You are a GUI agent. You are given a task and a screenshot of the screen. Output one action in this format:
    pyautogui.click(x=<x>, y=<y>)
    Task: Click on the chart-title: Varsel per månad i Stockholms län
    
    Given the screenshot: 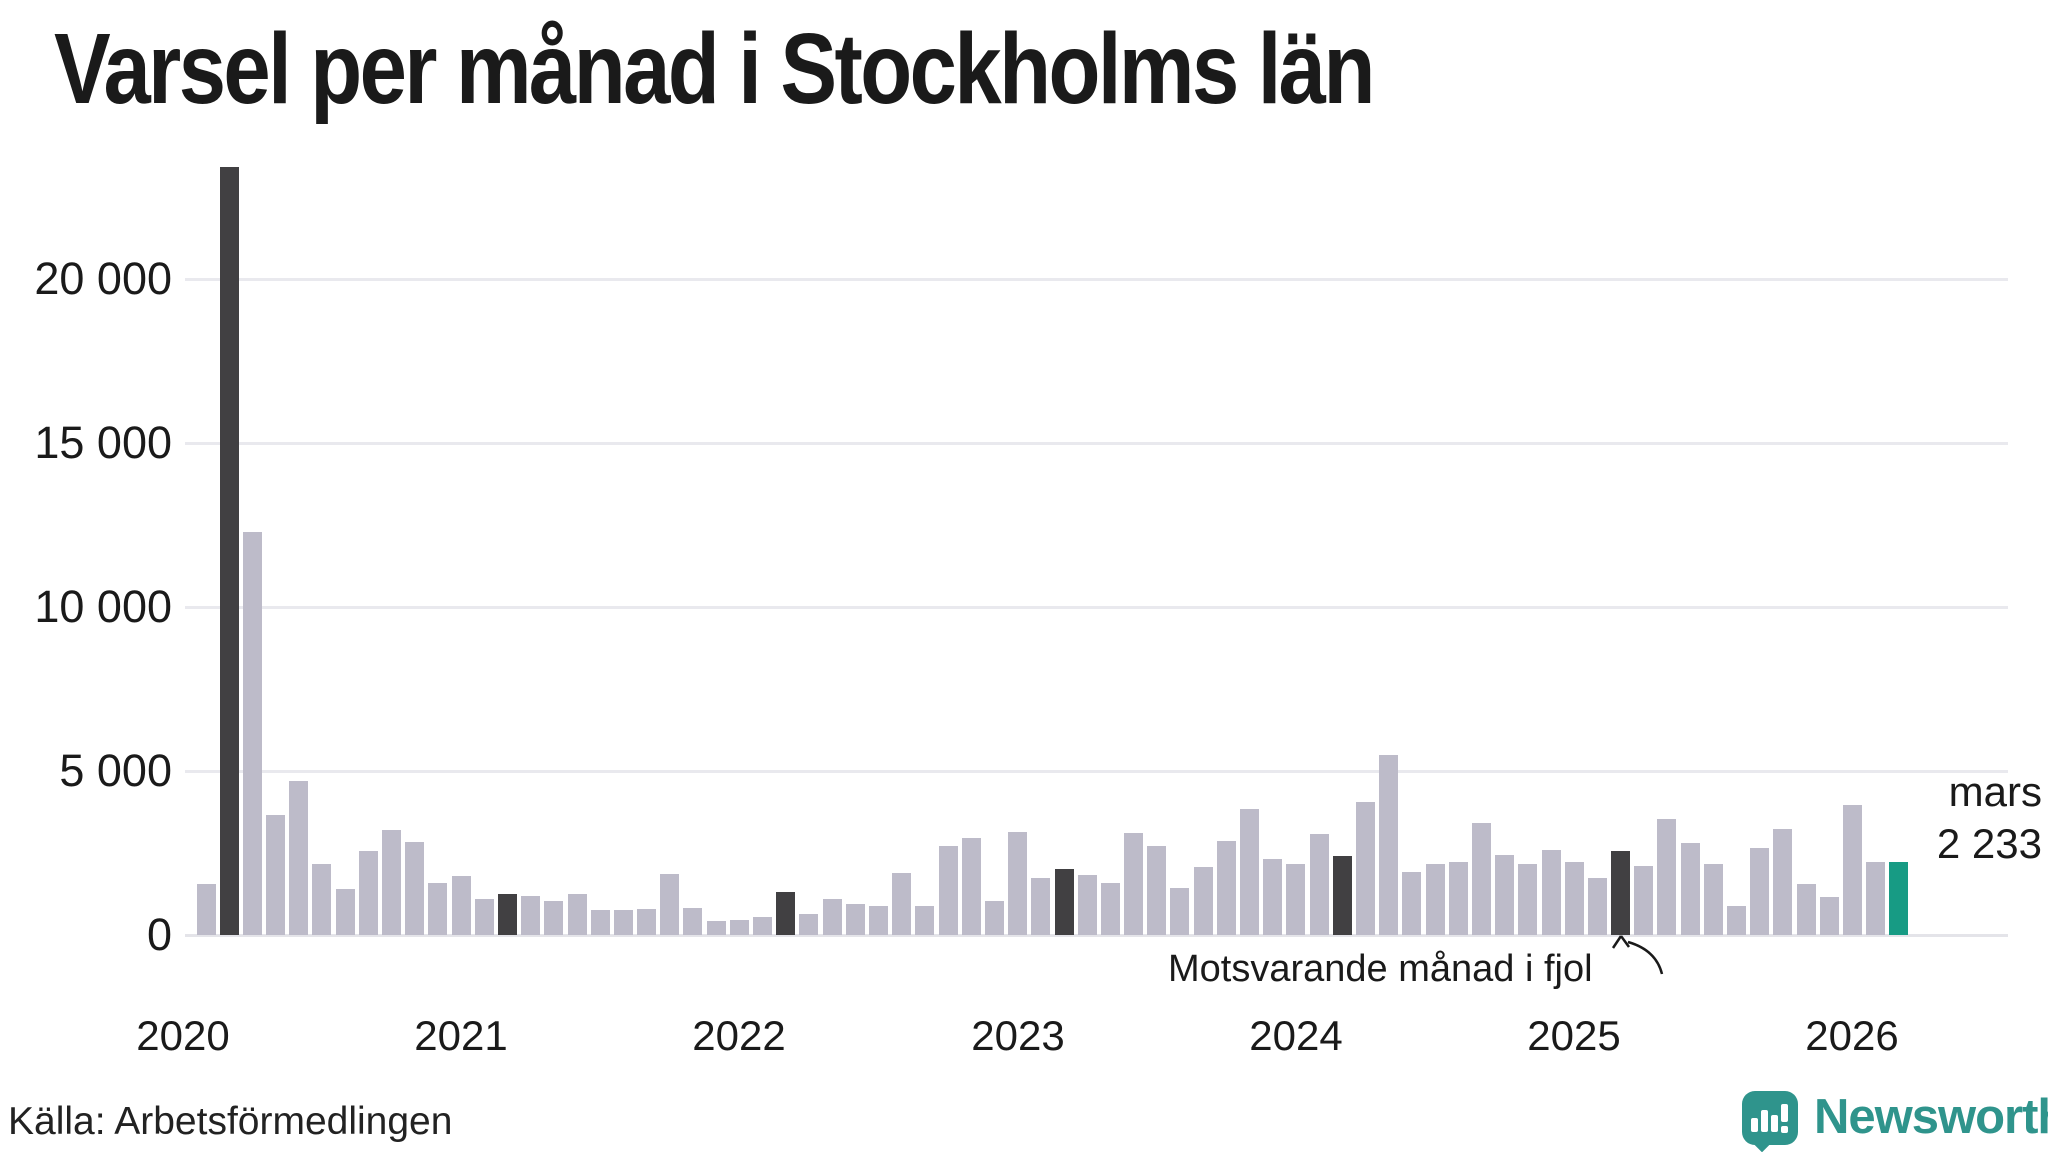 What is the action you would take?
    pyautogui.click(x=714, y=69)
    